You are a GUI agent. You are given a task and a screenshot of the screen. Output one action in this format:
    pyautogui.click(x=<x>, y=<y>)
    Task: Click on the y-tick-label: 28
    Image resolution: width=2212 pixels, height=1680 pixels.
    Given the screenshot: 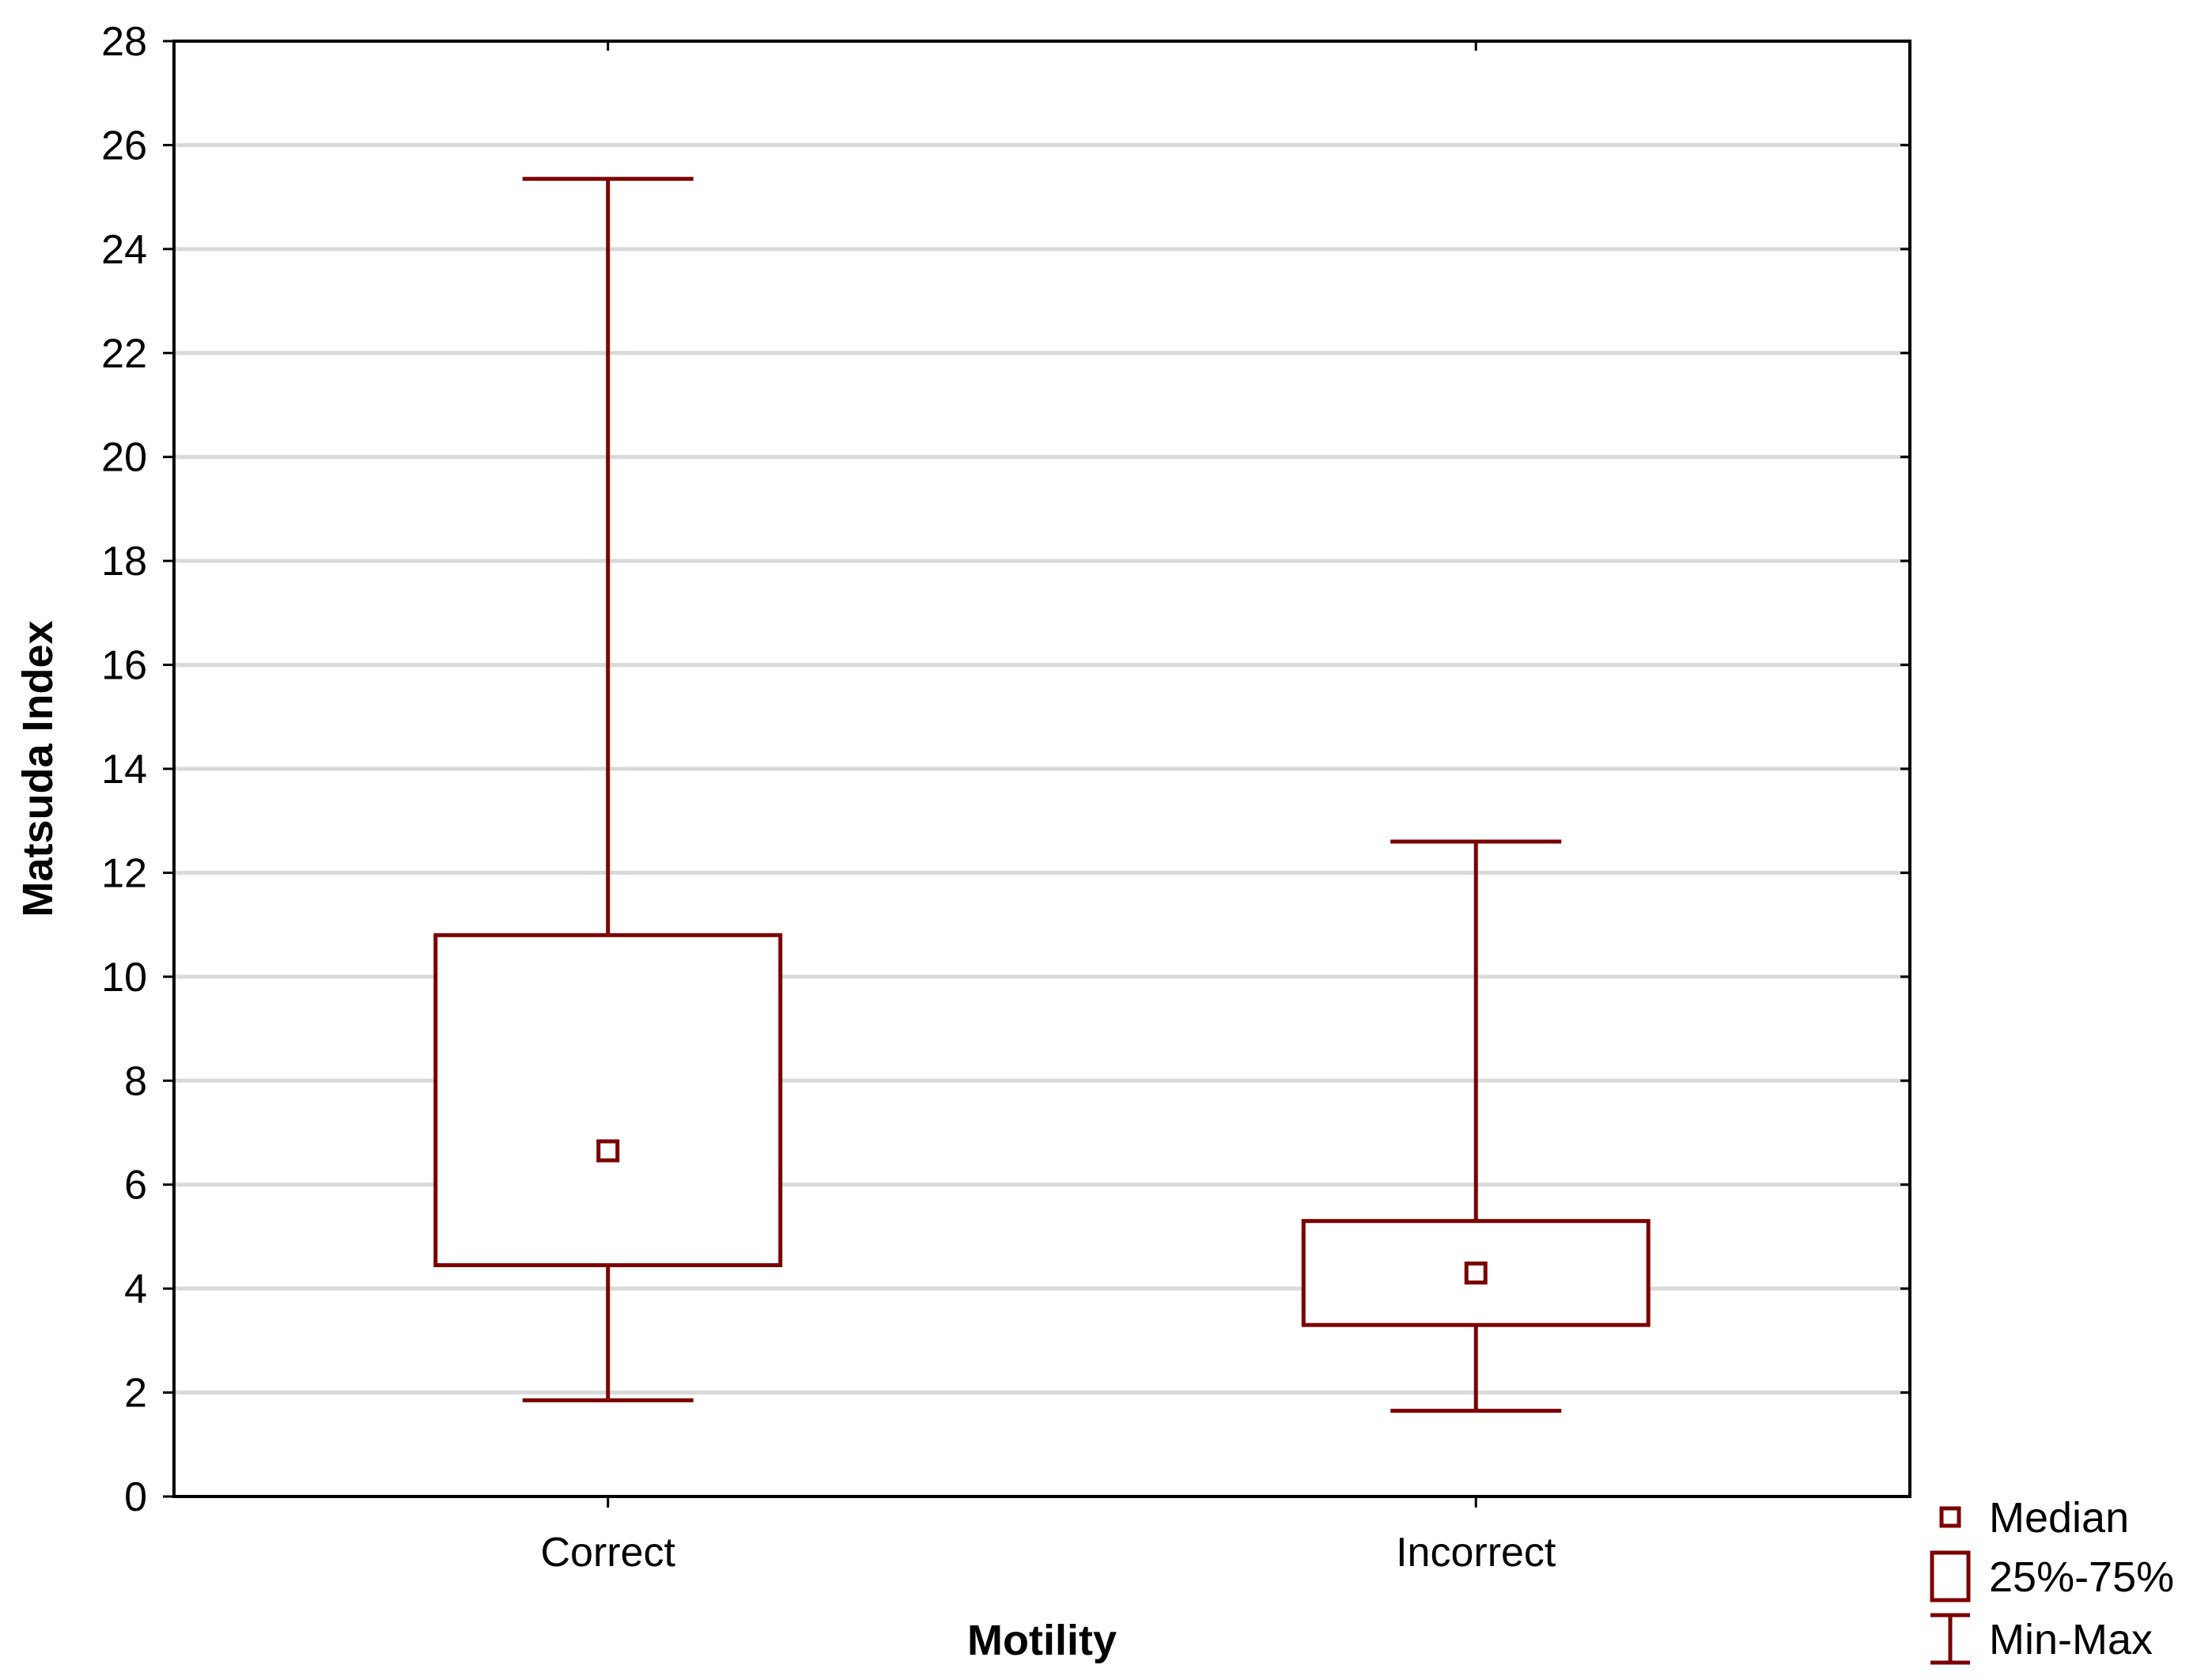 What is the action you would take?
    pyautogui.click(x=124, y=42)
    